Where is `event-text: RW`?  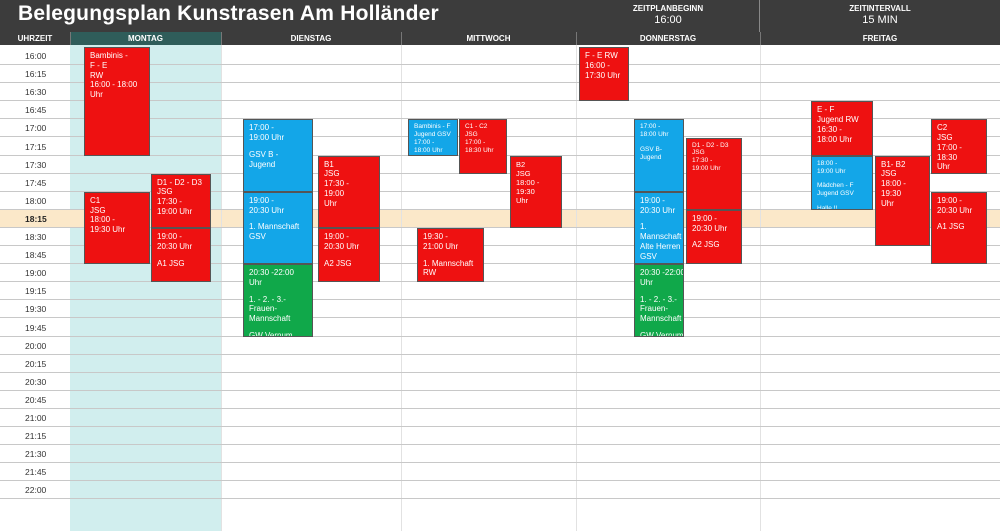
event-text: RW is located at coordinates (97, 75).